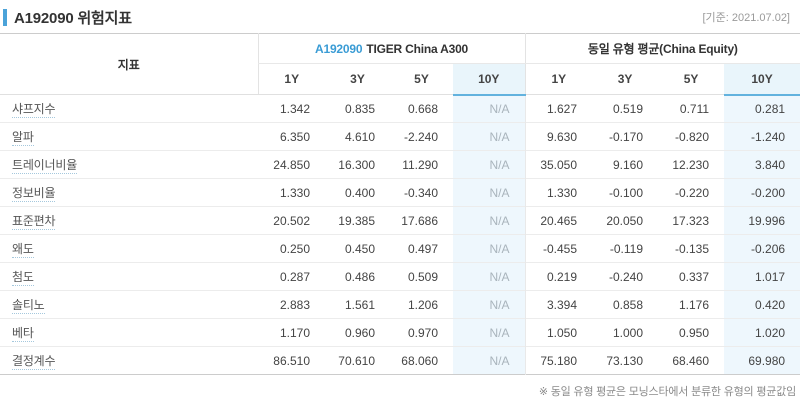  Describe the element at coordinates (628, 108) in the screenshot. I see `value-cell: 0.519` at that location.